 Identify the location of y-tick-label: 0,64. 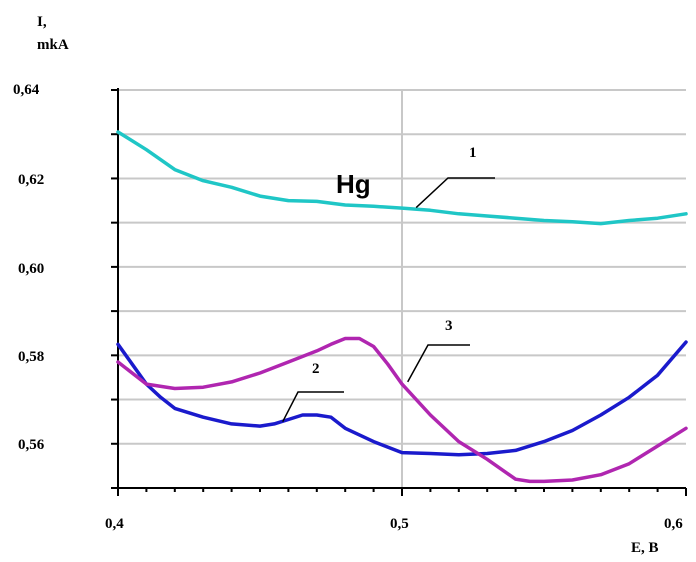
(26, 90).